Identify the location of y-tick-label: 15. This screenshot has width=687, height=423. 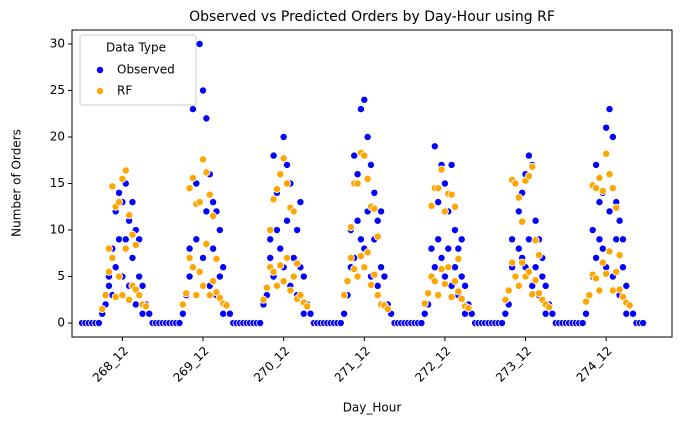
(57, 183).